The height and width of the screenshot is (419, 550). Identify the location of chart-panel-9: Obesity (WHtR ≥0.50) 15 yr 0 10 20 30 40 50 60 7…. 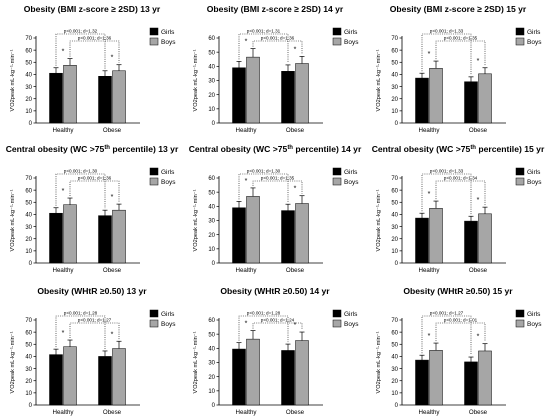
(459, 351).